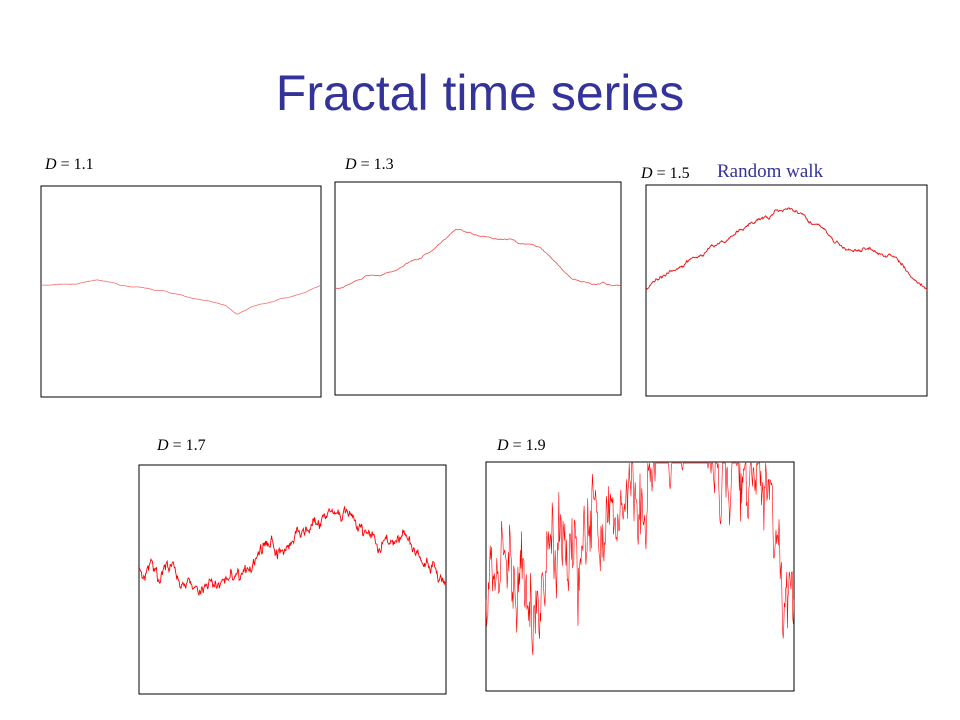  Describe the element at coordinates (77, 164) in the screenshot. I see `value: = 1.1` at that location.